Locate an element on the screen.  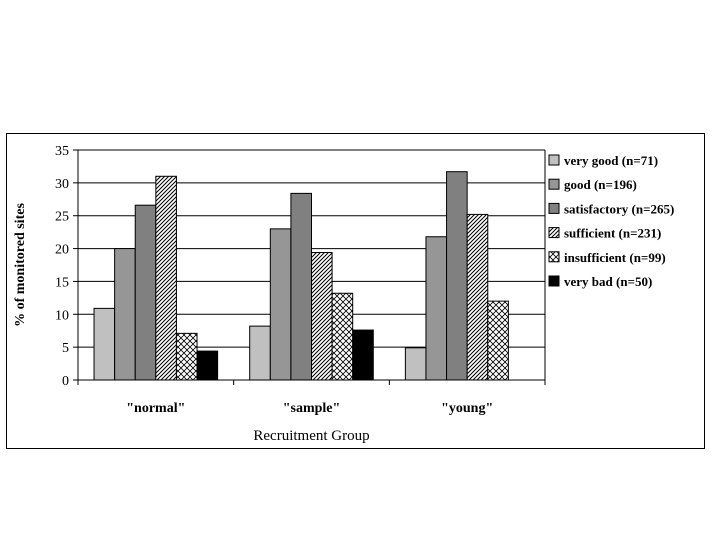
legend-label: sufficient (n=231) is located at coordinates (612, 233).